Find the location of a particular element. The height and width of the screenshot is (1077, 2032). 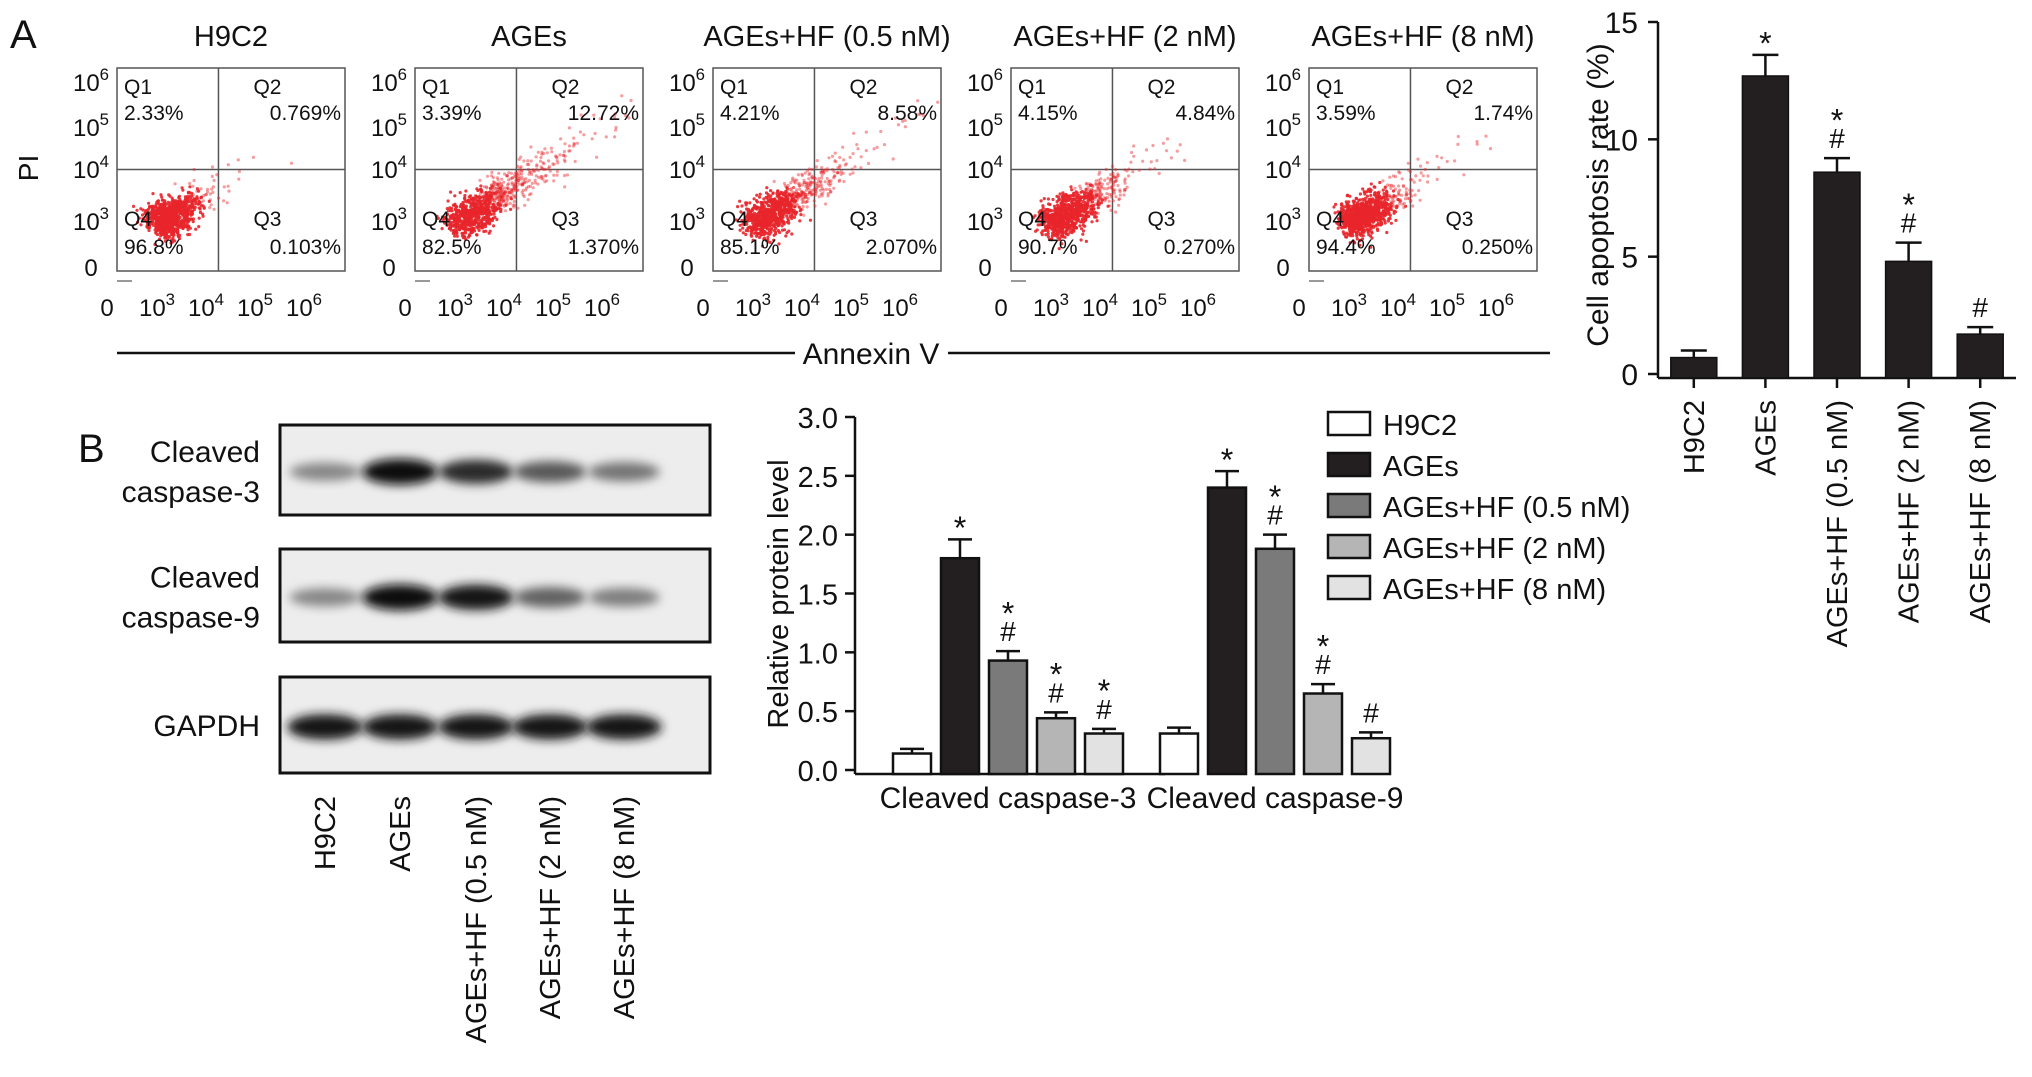

prot-y-axis-label: Relative protein level is located at coordinates (779, 593).